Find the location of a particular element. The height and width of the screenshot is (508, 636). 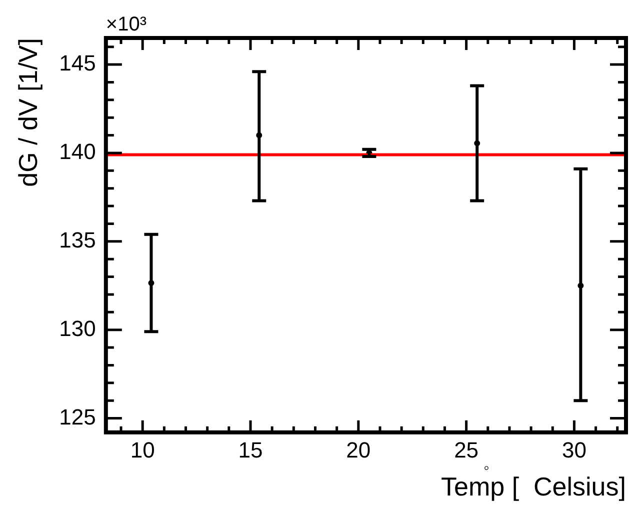

x-tick-label: 10 is located at coordinates (142, 450).